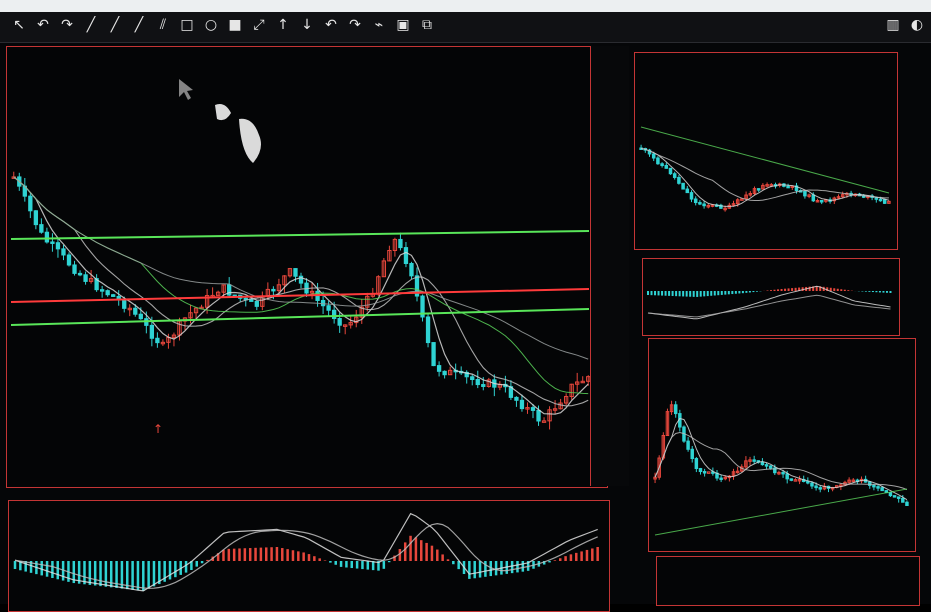  I want to click on rectangle-icon: □, so click(187, 25).